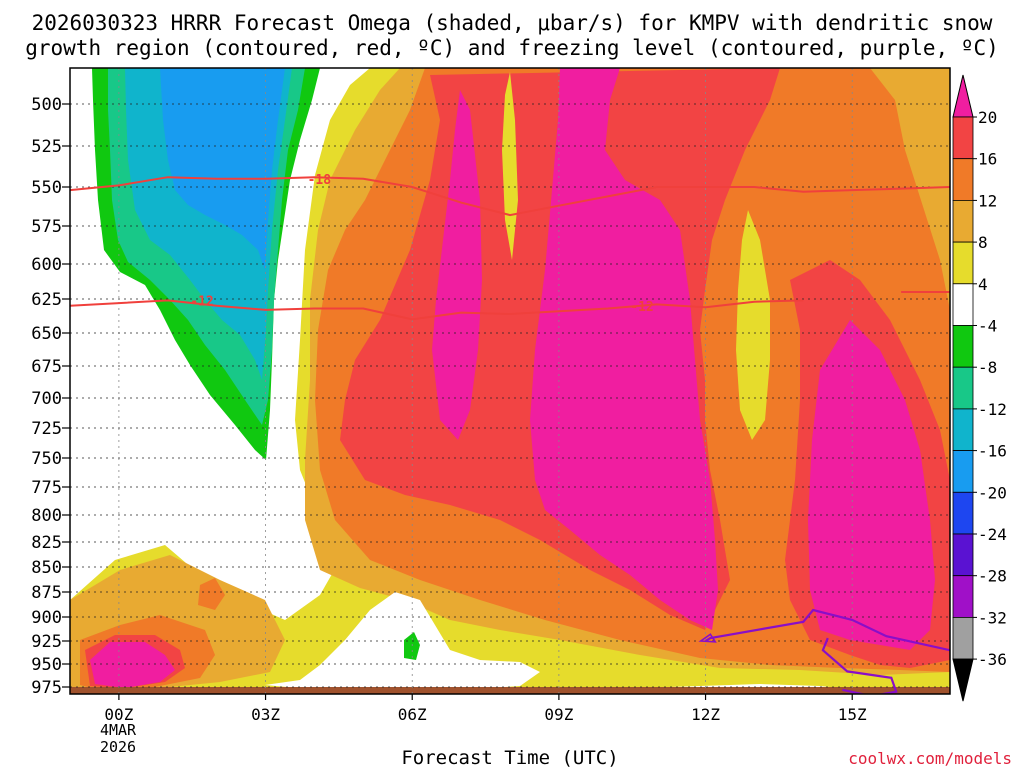 This screenshot has height=768, width=1024. Describe the element at coordinates (132, 665) in the screenshot. I see `shade-magenta-lower-left` at that location.